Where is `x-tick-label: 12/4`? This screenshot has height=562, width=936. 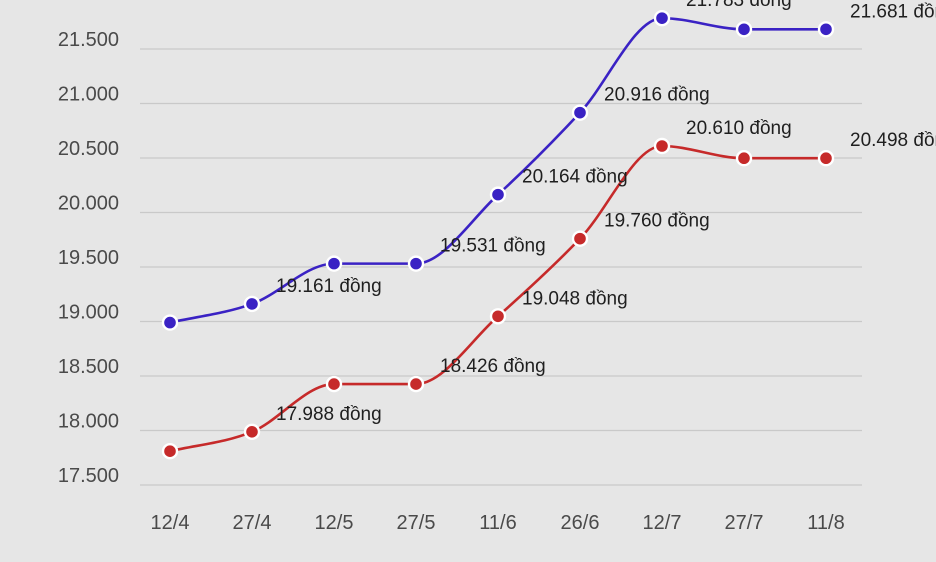
x-tick-label: 12/4 is located at coordinates (170, 523).